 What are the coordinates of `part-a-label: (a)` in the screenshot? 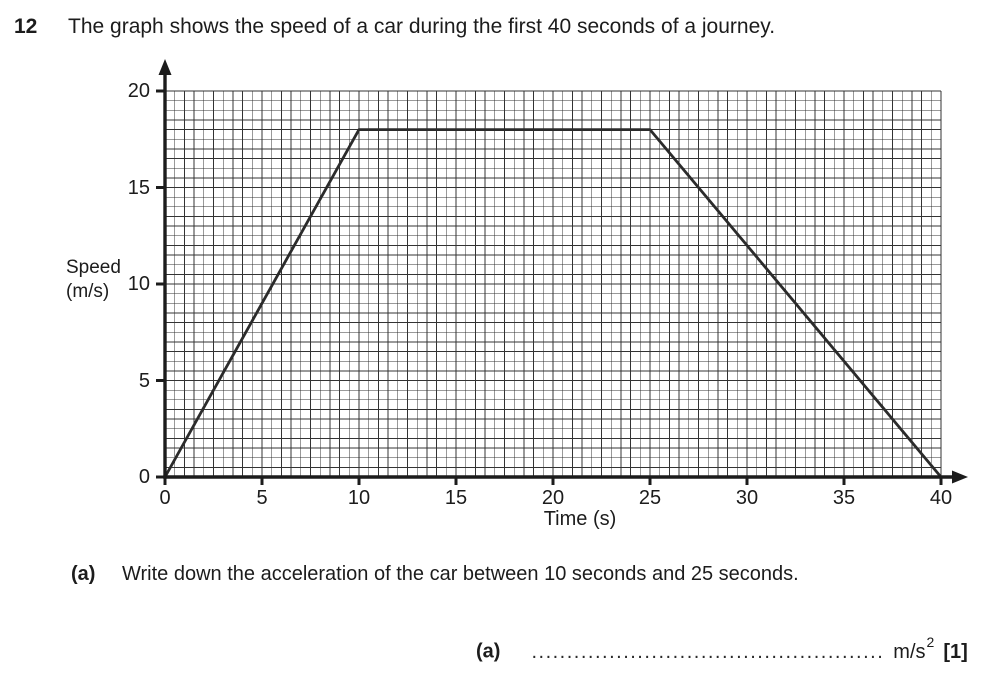 It's located at (83, 574).